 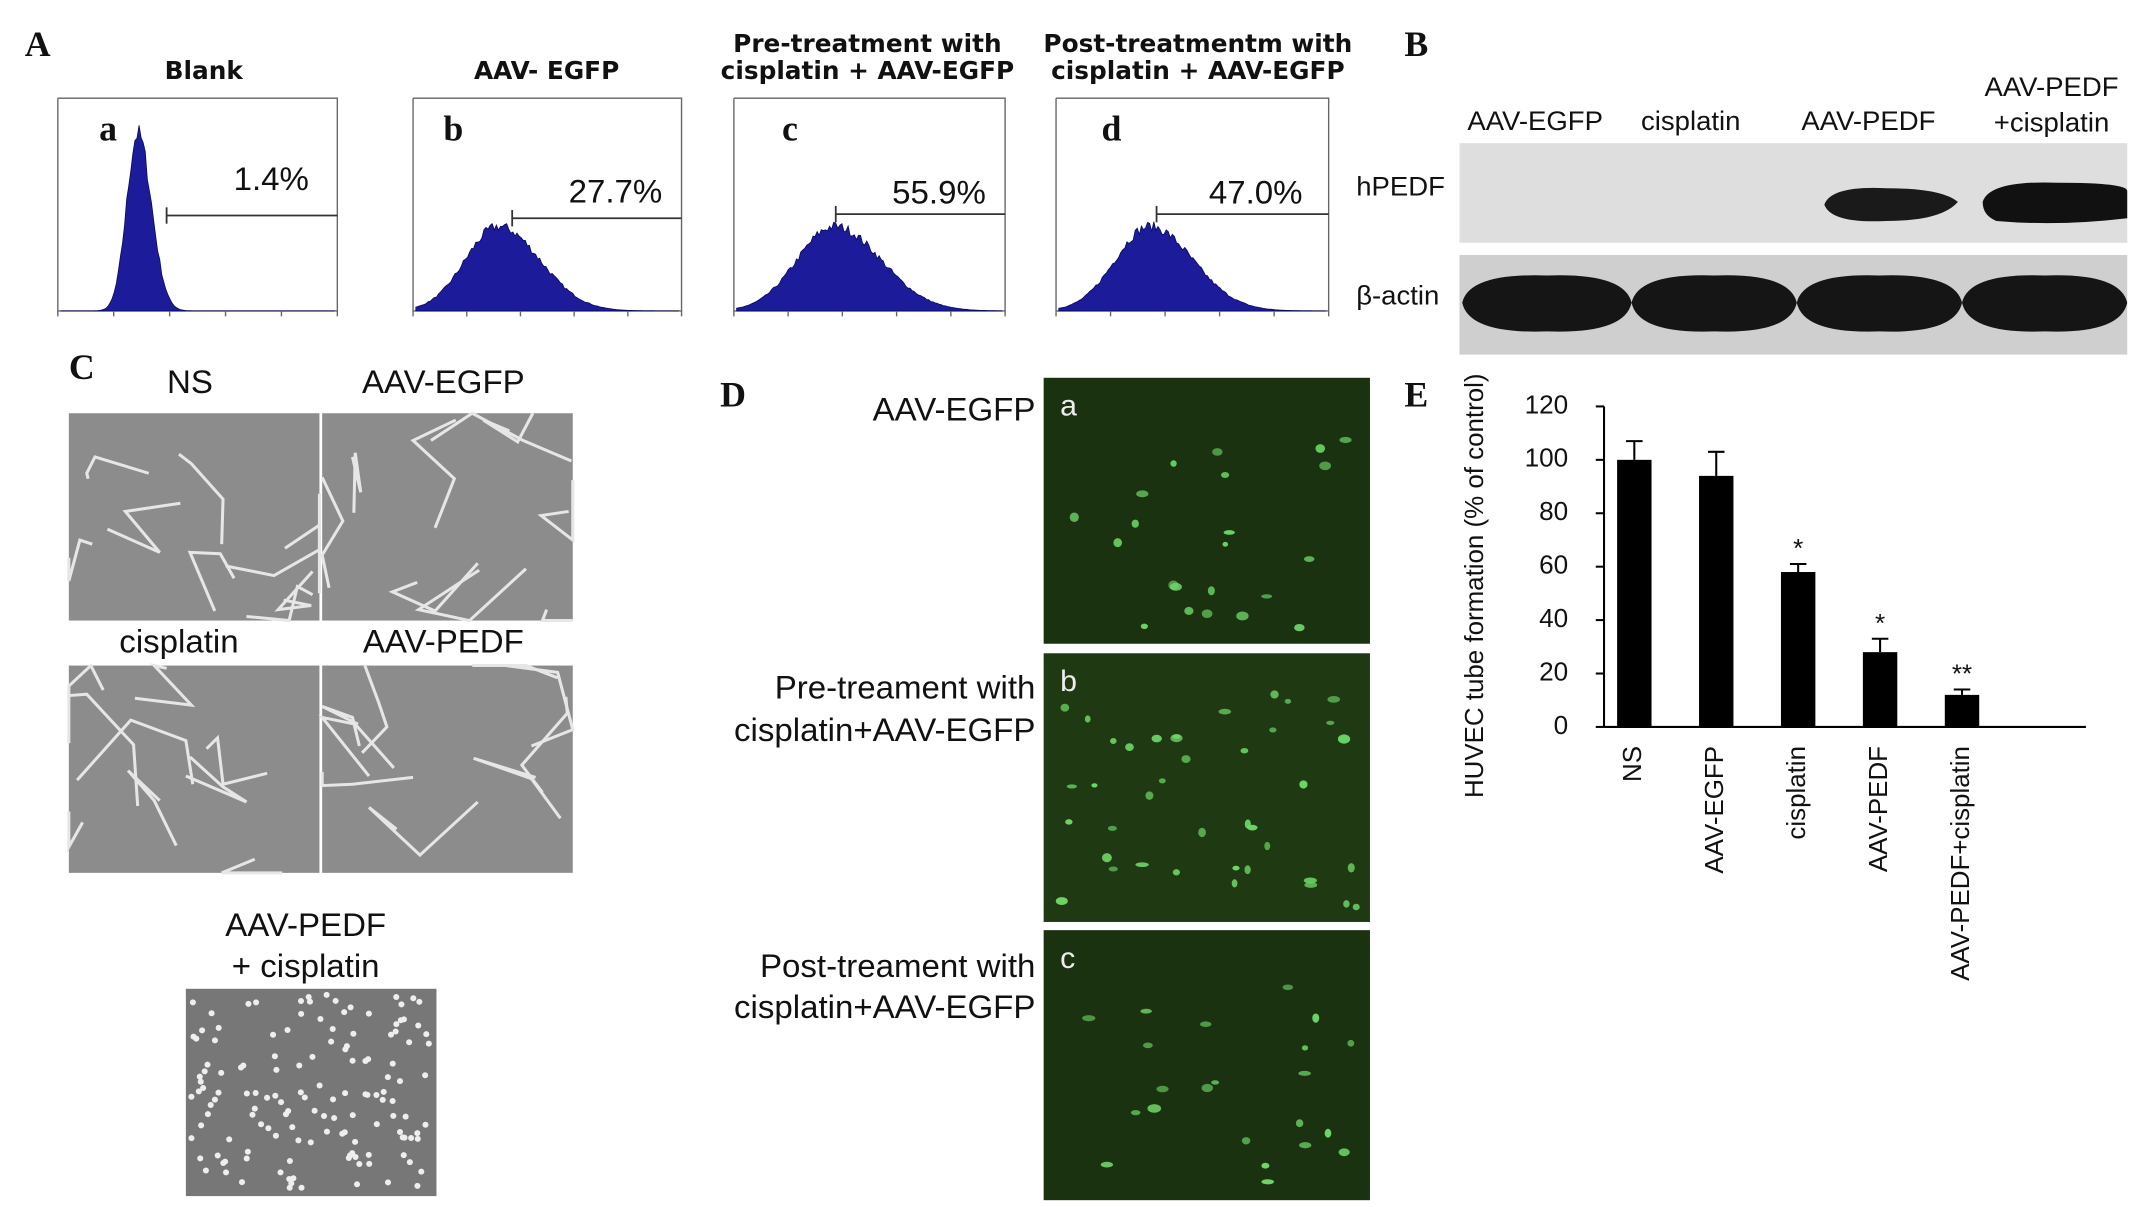 What do you see at coordinates (1796, 793) in the screenshot?
I see `x-tick-label: cisplatin` at bounding box center [1796, 793].